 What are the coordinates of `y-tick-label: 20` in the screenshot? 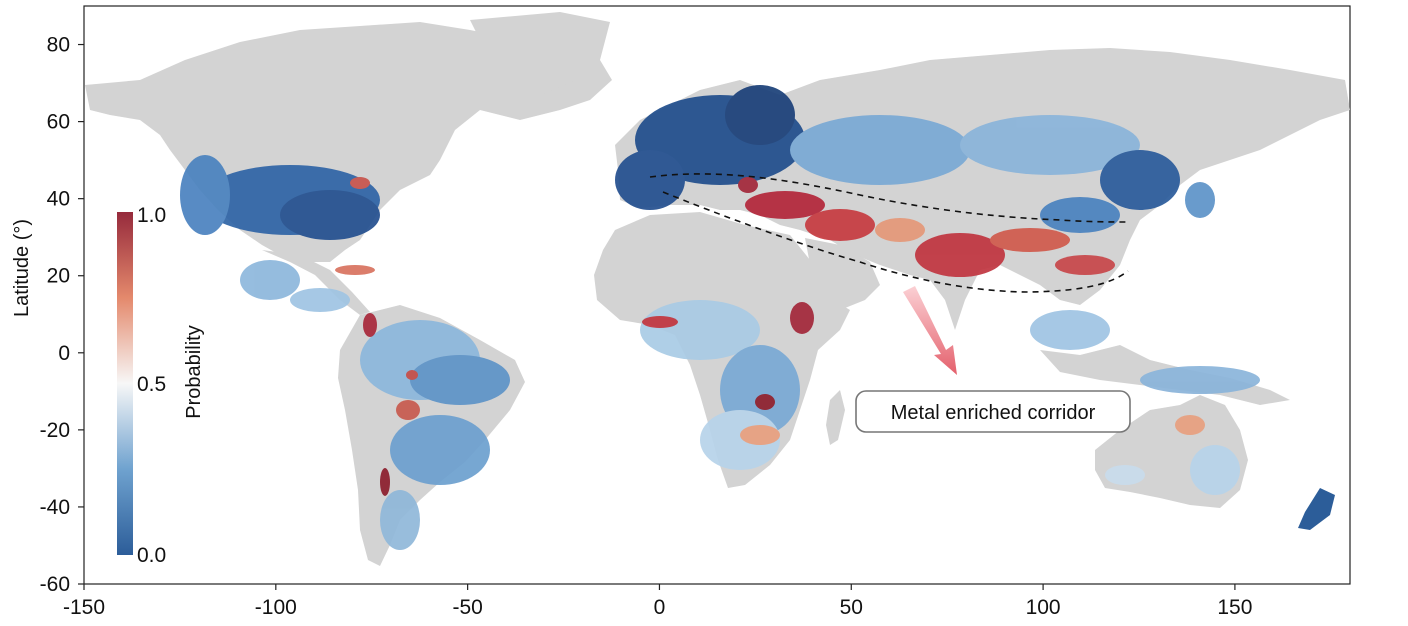 It's located at (58, 276).